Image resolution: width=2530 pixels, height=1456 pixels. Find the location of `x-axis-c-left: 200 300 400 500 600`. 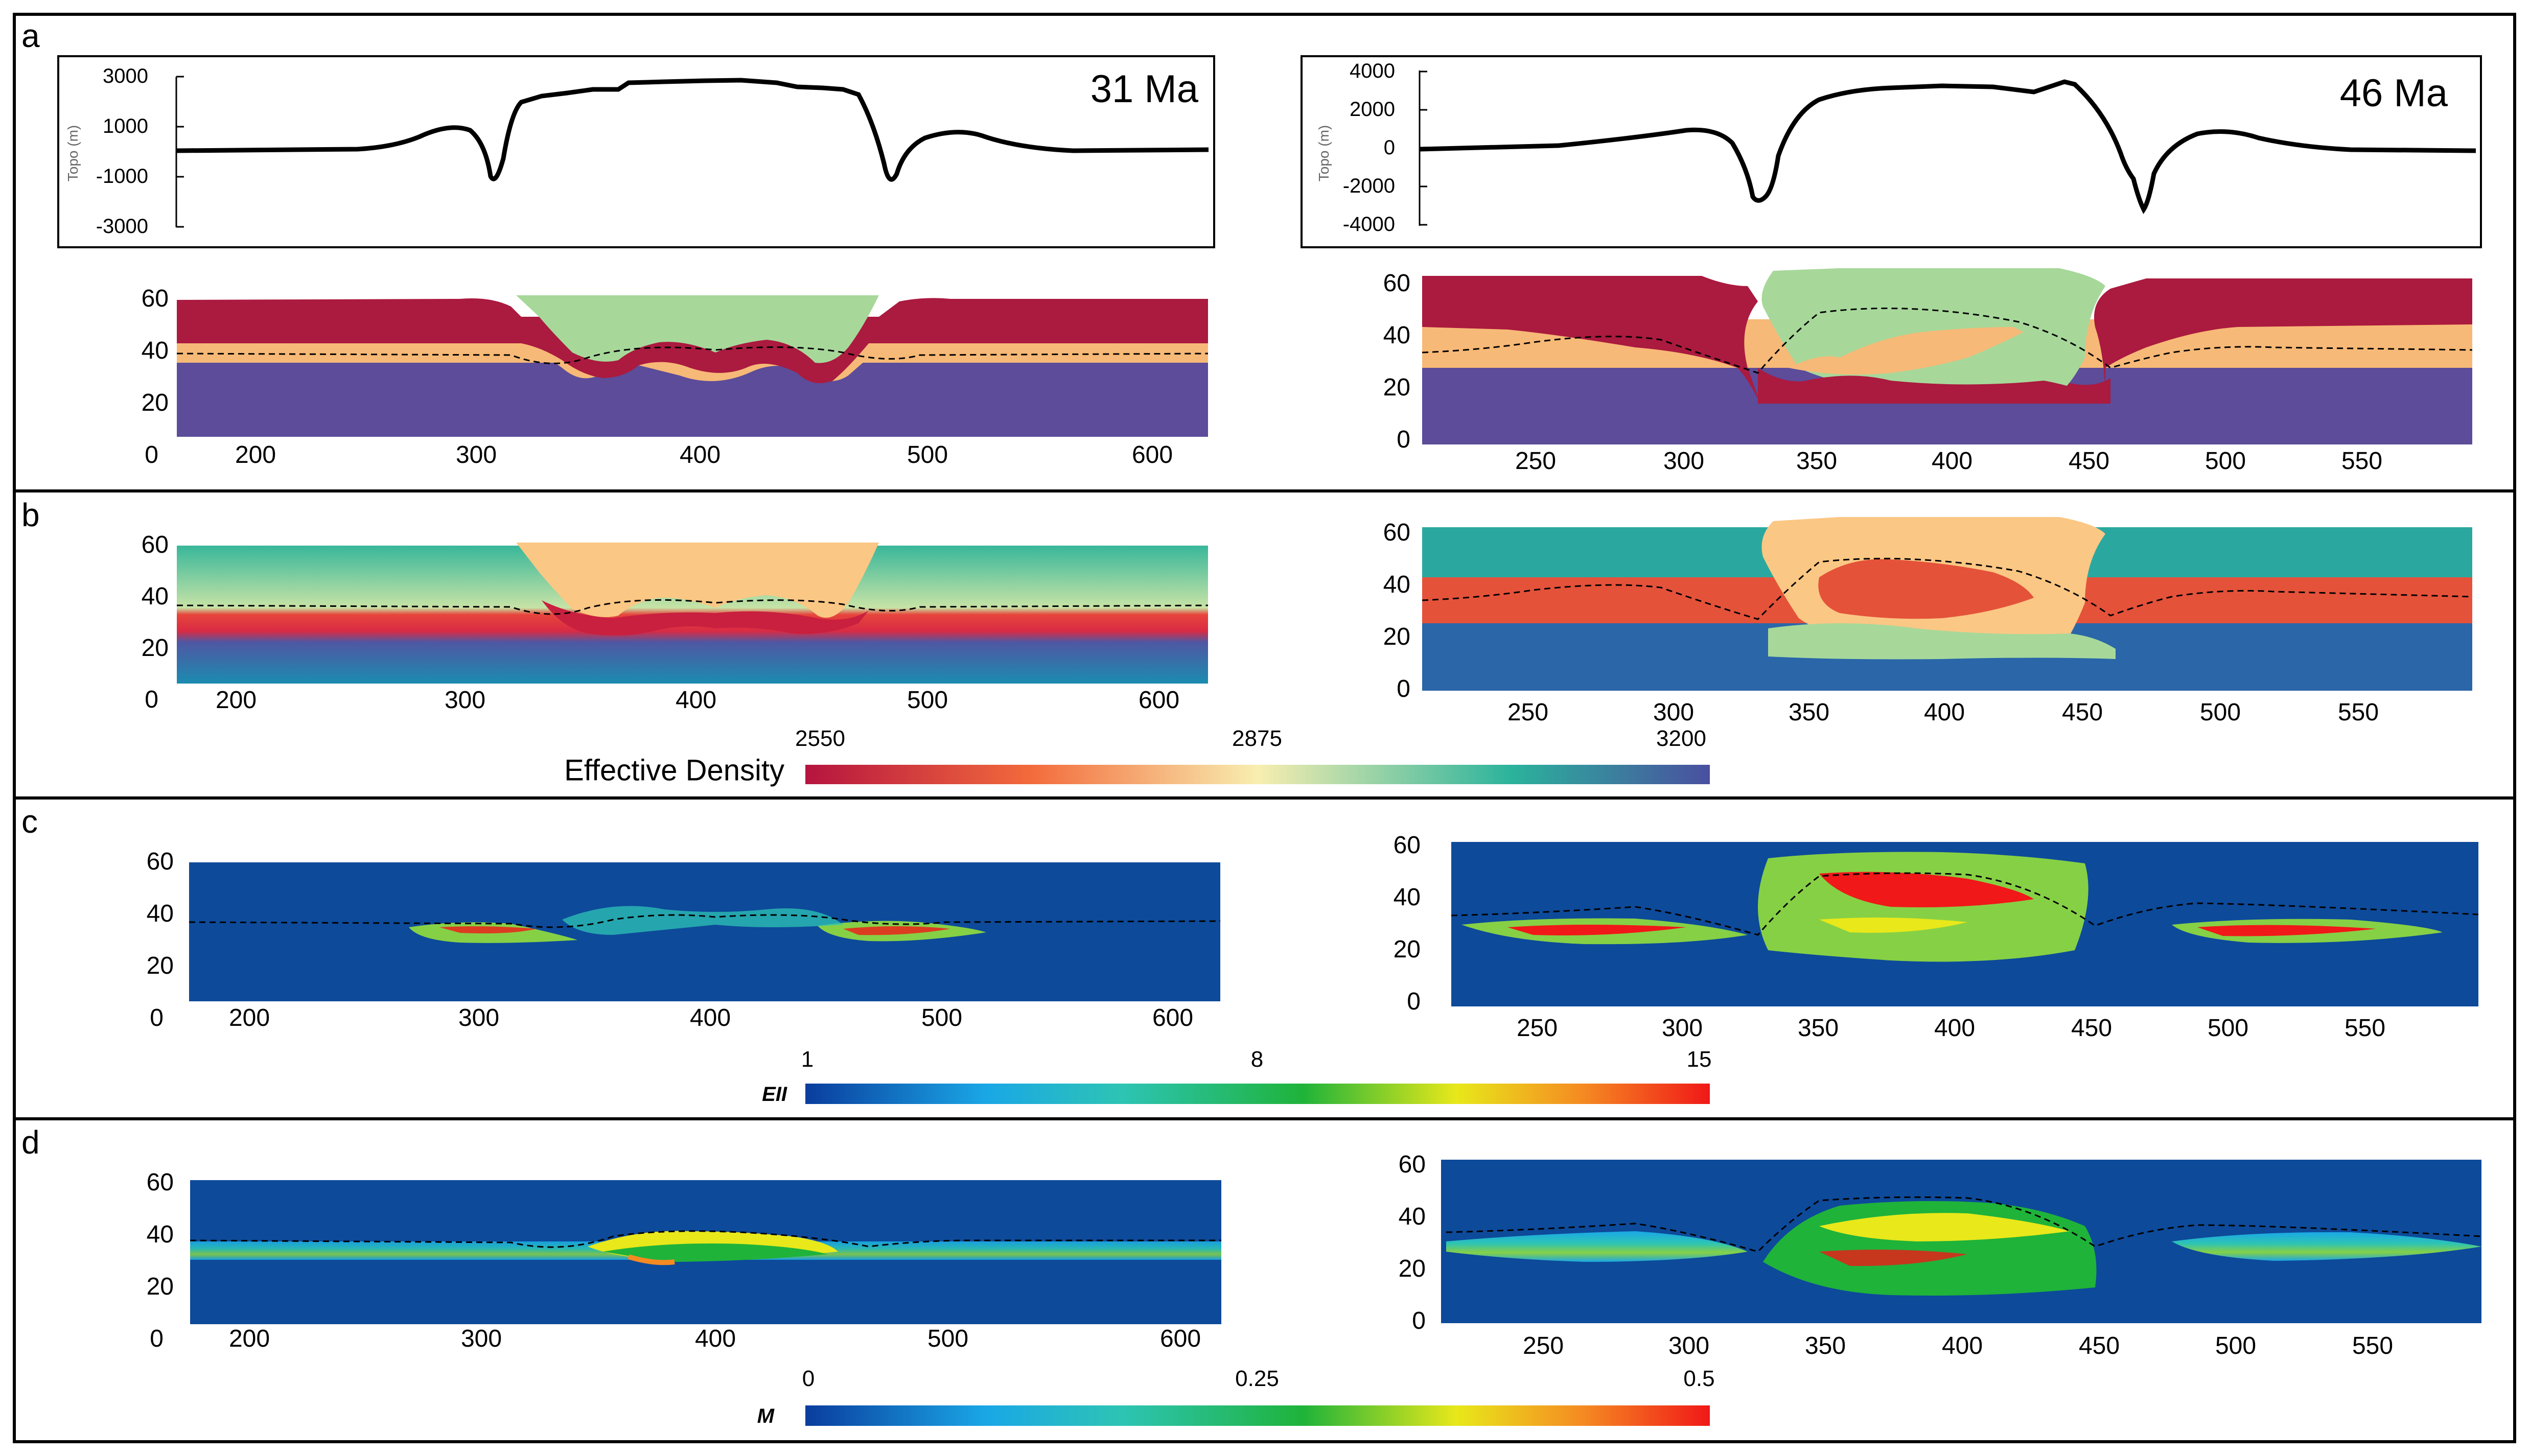

x-axis-c-left: 200 300 400 500 600 is located at coordinates (711, 1017).